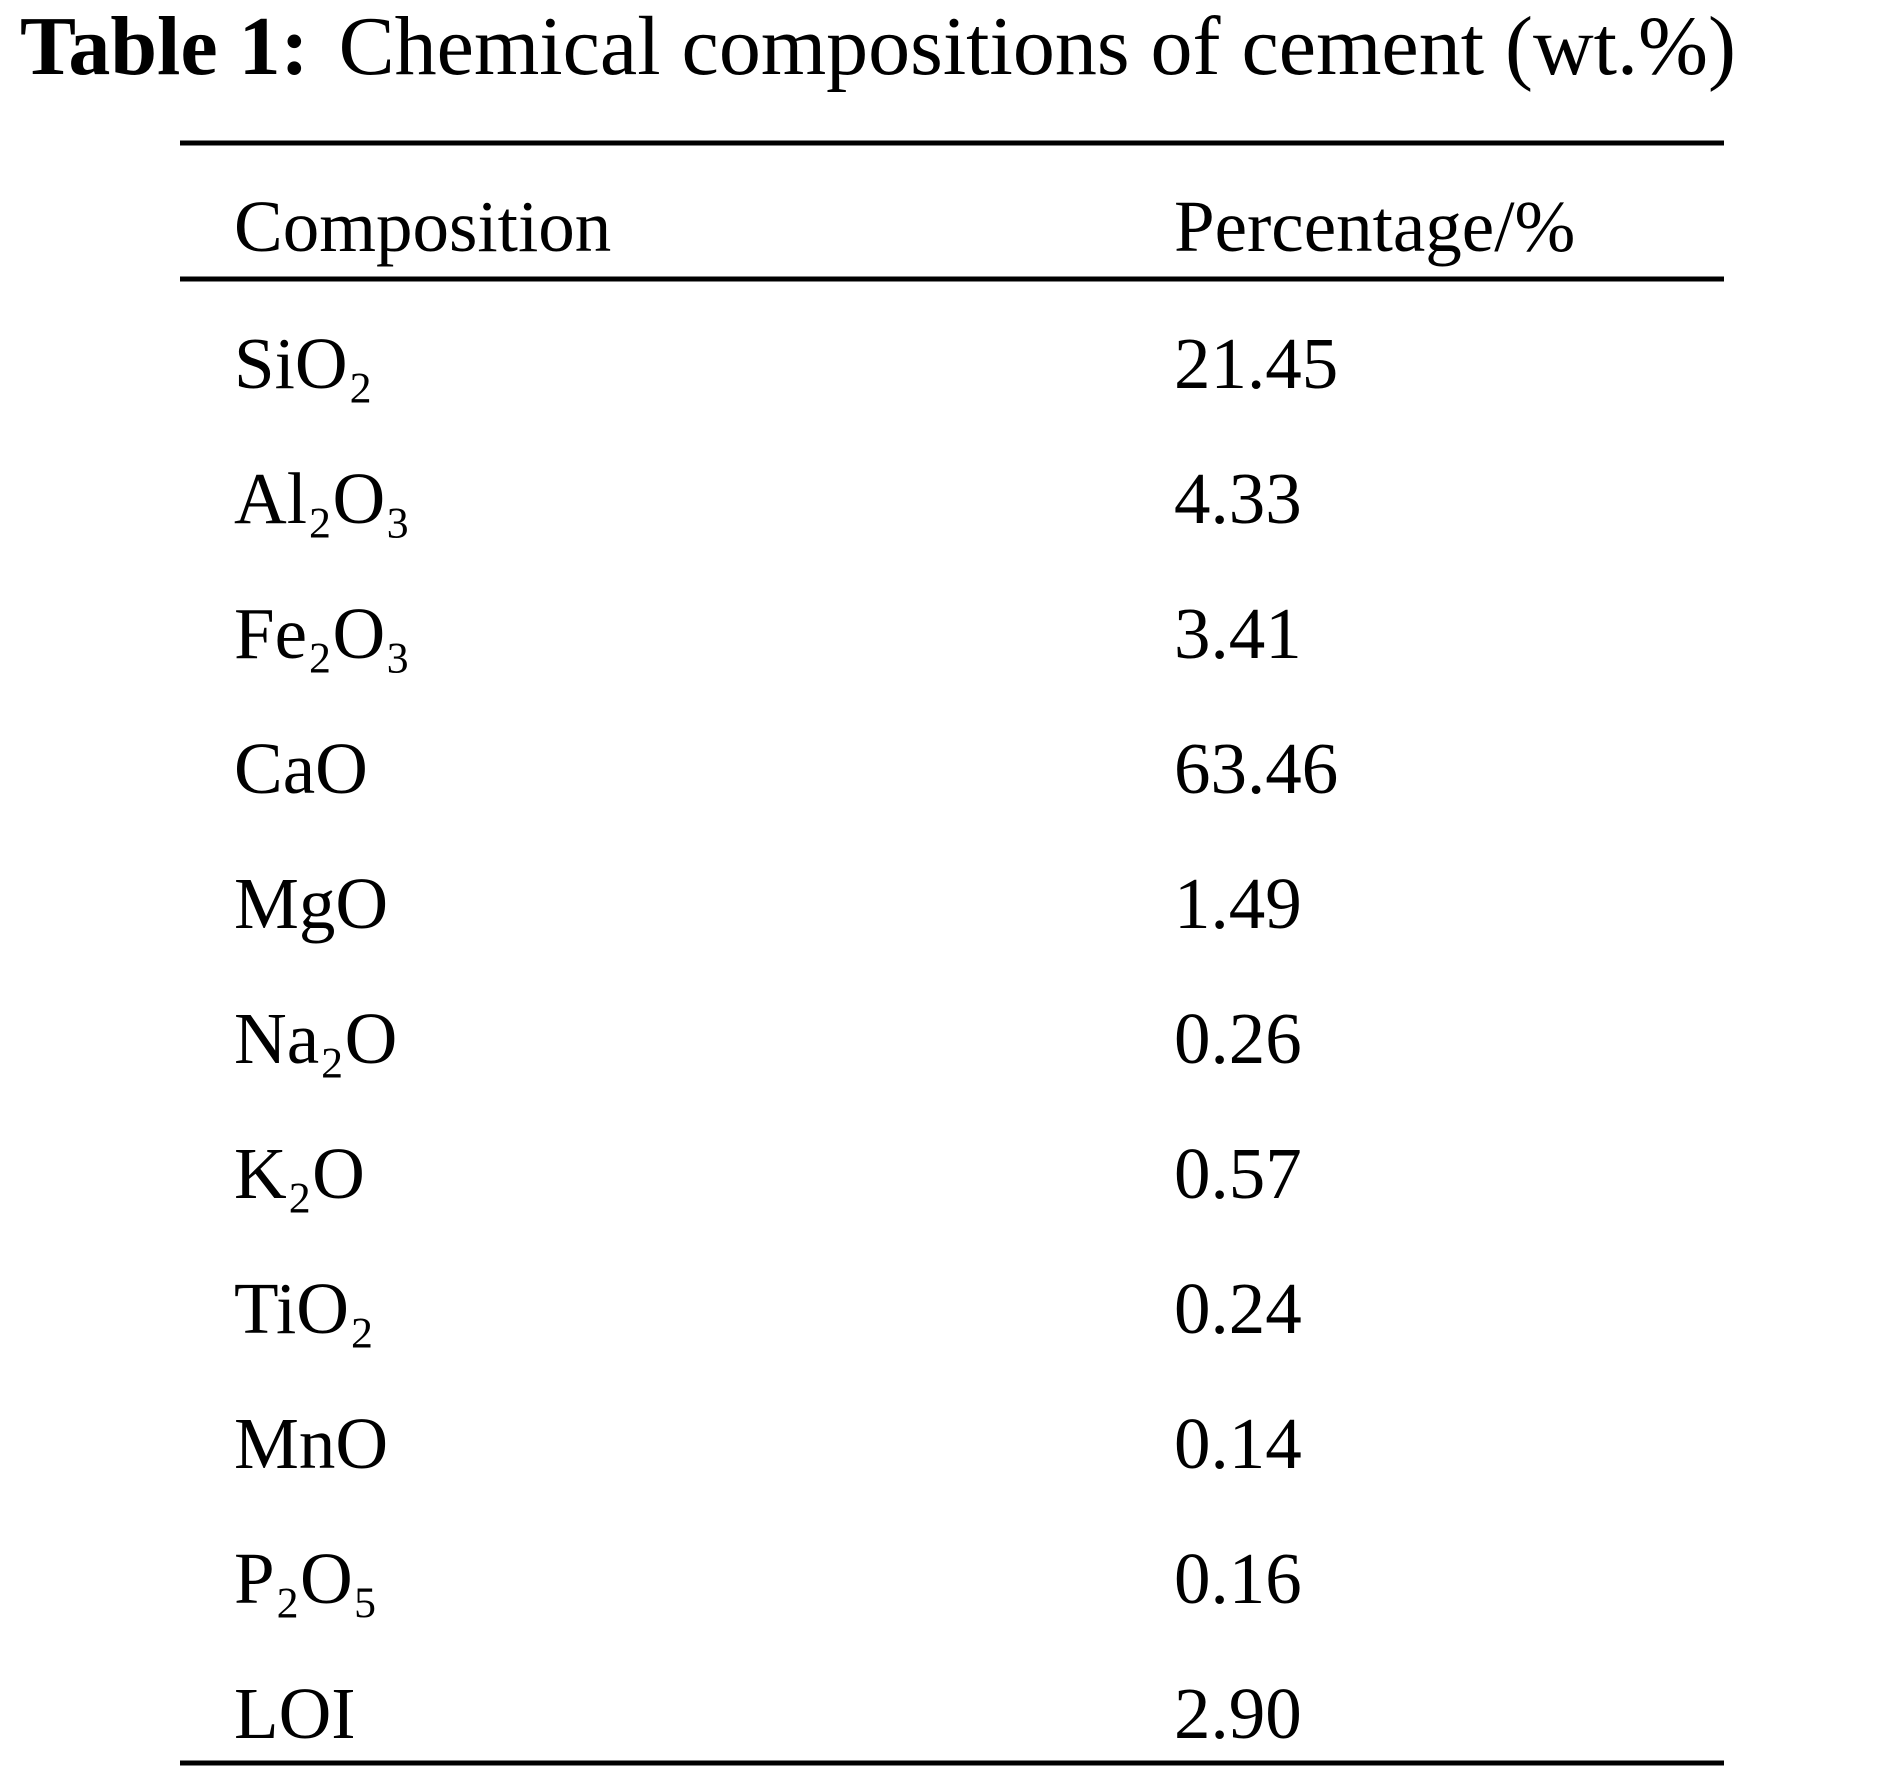 This screenshot has height=1768, width=1894. Describe the element at coordinates (1037, 46) in the screenshot. I see `caption-text: Chemical compositions of cement (wt.%)` at that location.